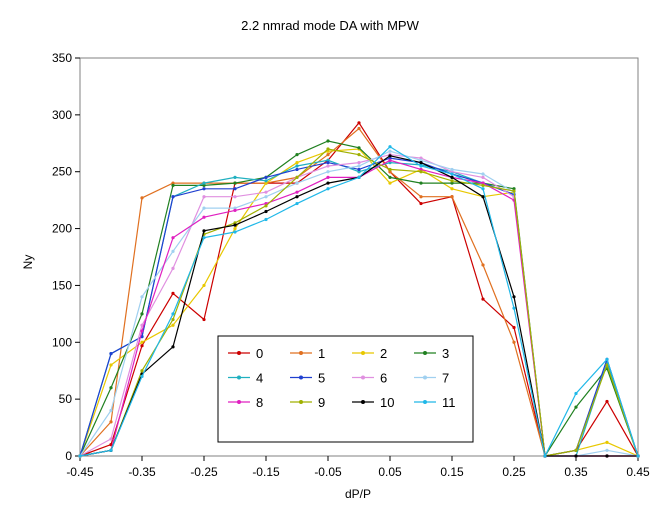  Describe the element at coordinates (321, 353) in the screenshot. I see `legend-label: 1` at that location.